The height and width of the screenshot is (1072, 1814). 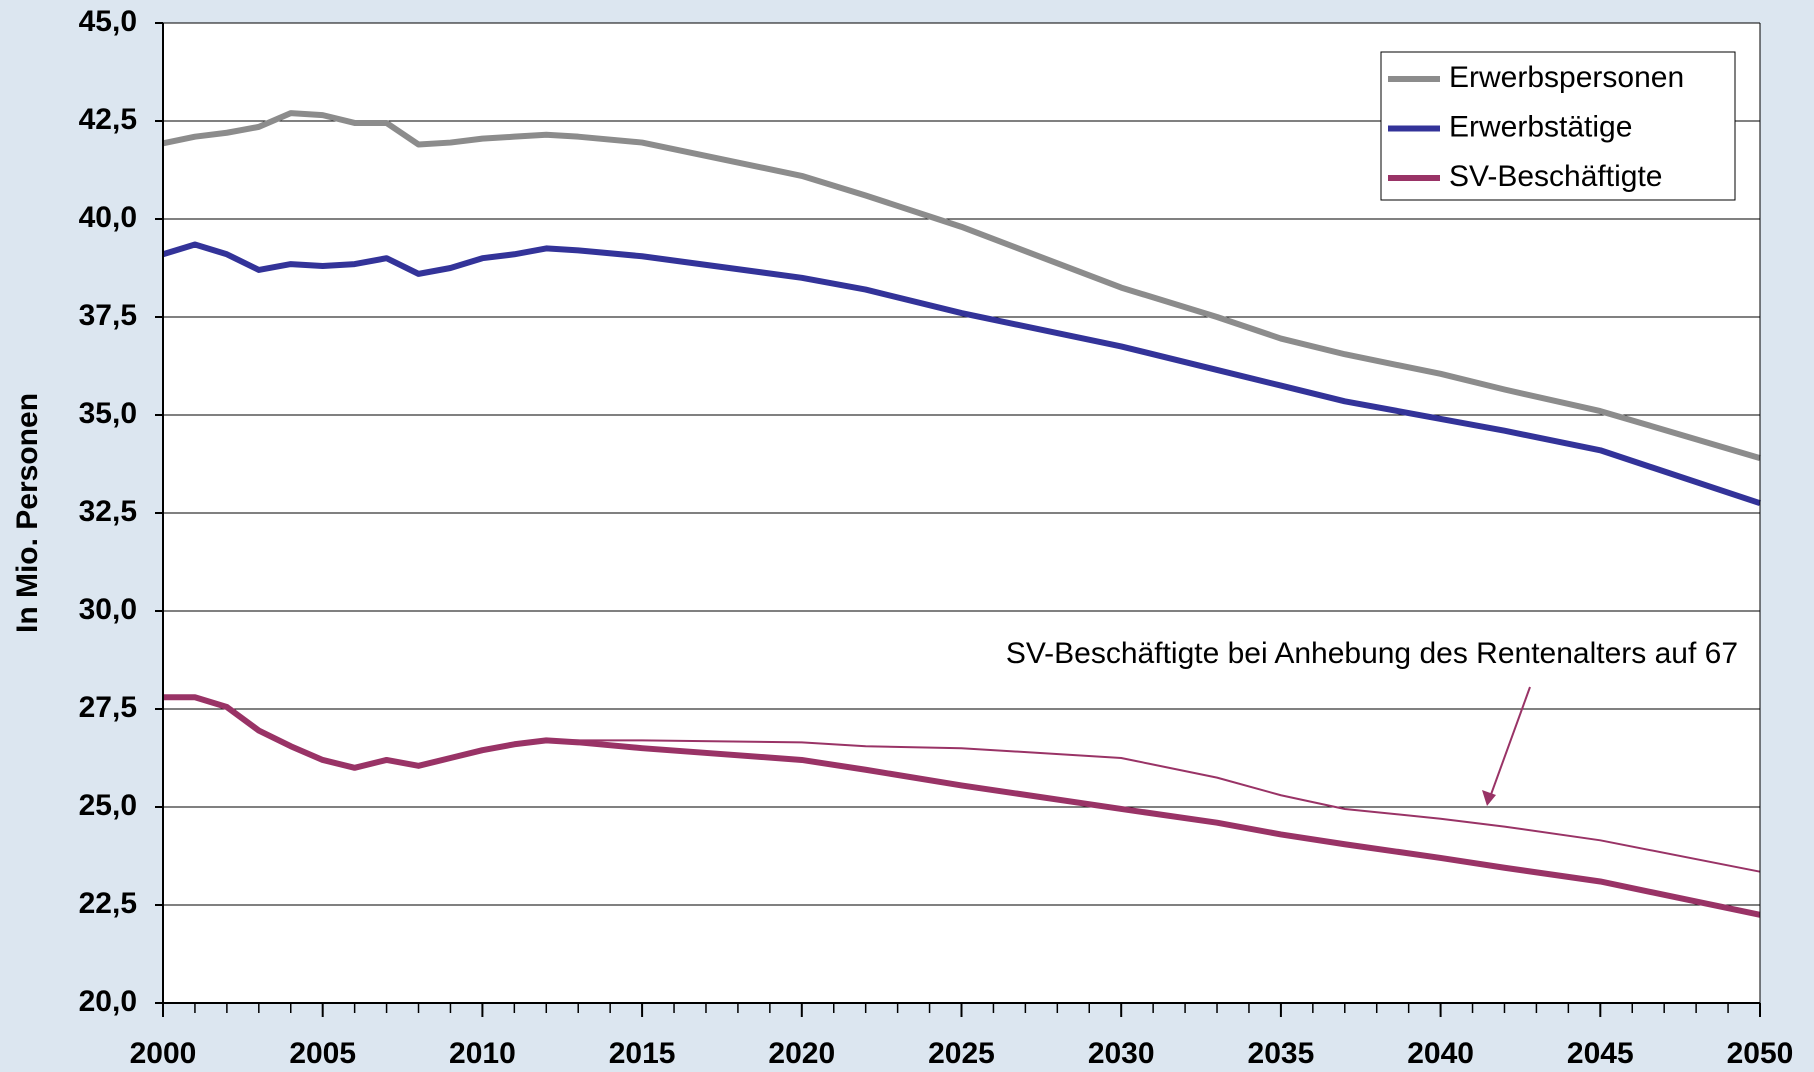 I want to click on x-tick-label: 2005, so click(x=322, y=1053).